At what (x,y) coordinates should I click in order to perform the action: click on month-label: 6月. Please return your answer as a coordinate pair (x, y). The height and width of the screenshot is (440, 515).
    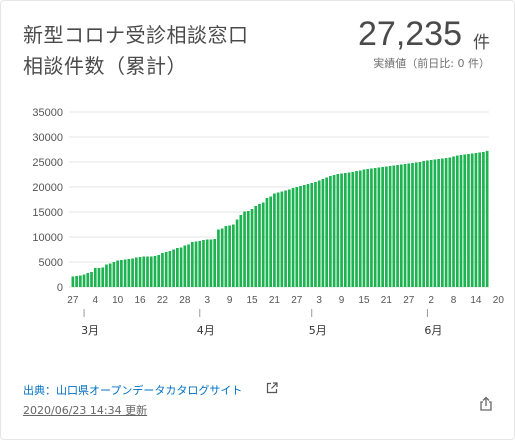
    Looking at the image, I should click on (433, 330).